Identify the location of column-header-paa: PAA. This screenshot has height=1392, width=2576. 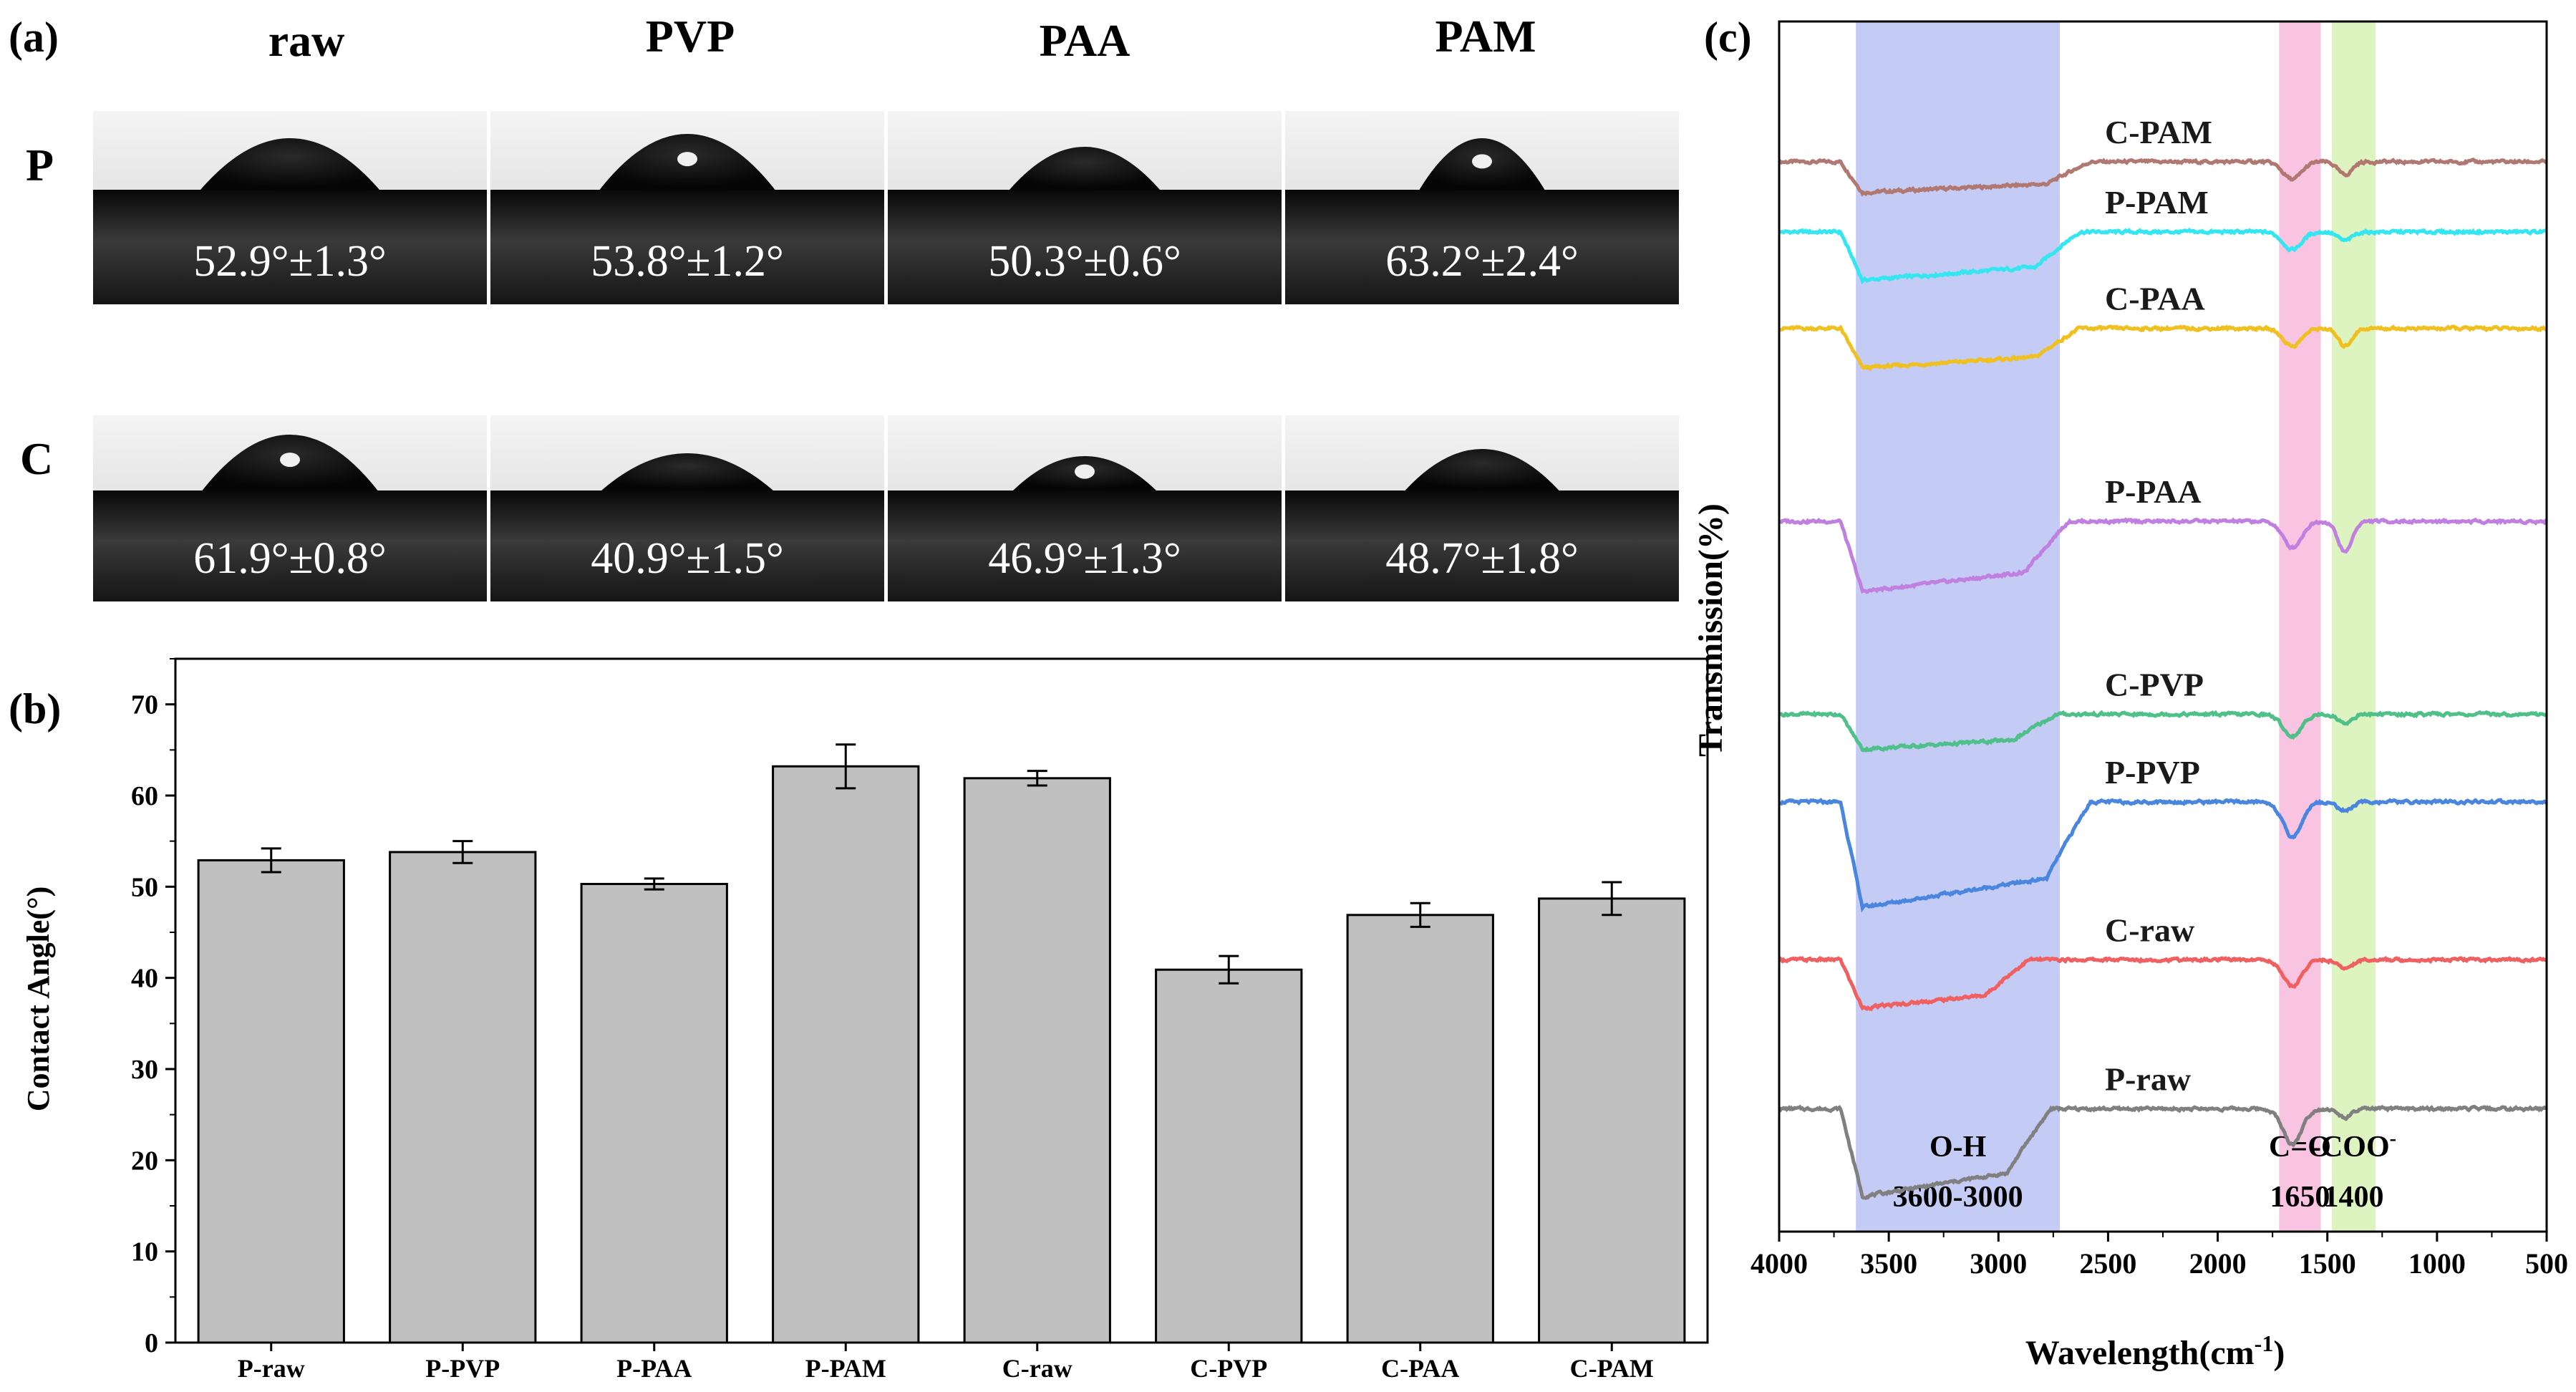
(1085, 40).